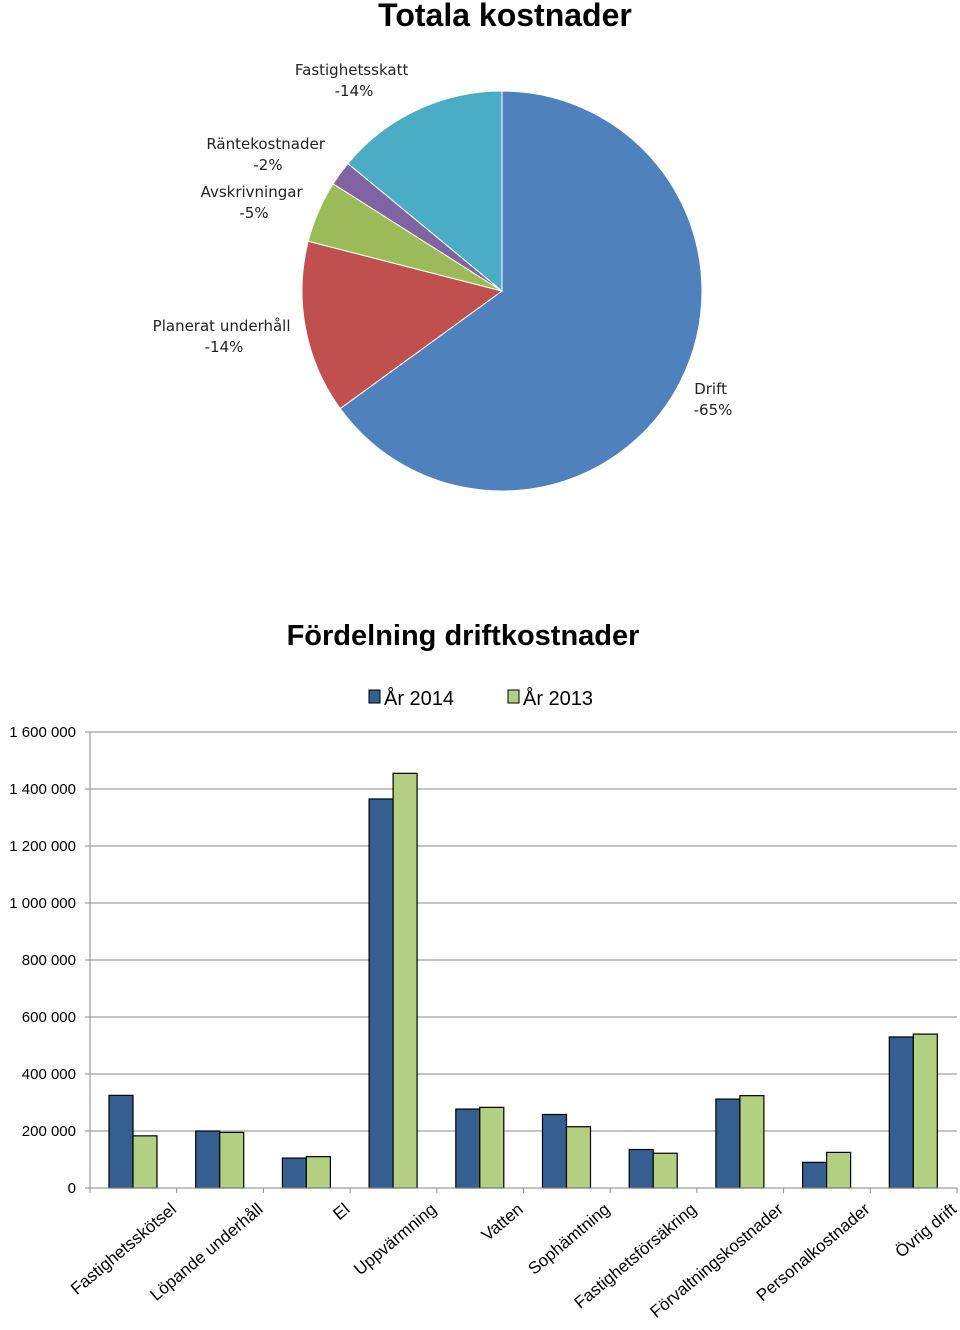  I want to click on pie-label-fastighetsskatt: Fastighetsskatt -14%, so click(354, 80).